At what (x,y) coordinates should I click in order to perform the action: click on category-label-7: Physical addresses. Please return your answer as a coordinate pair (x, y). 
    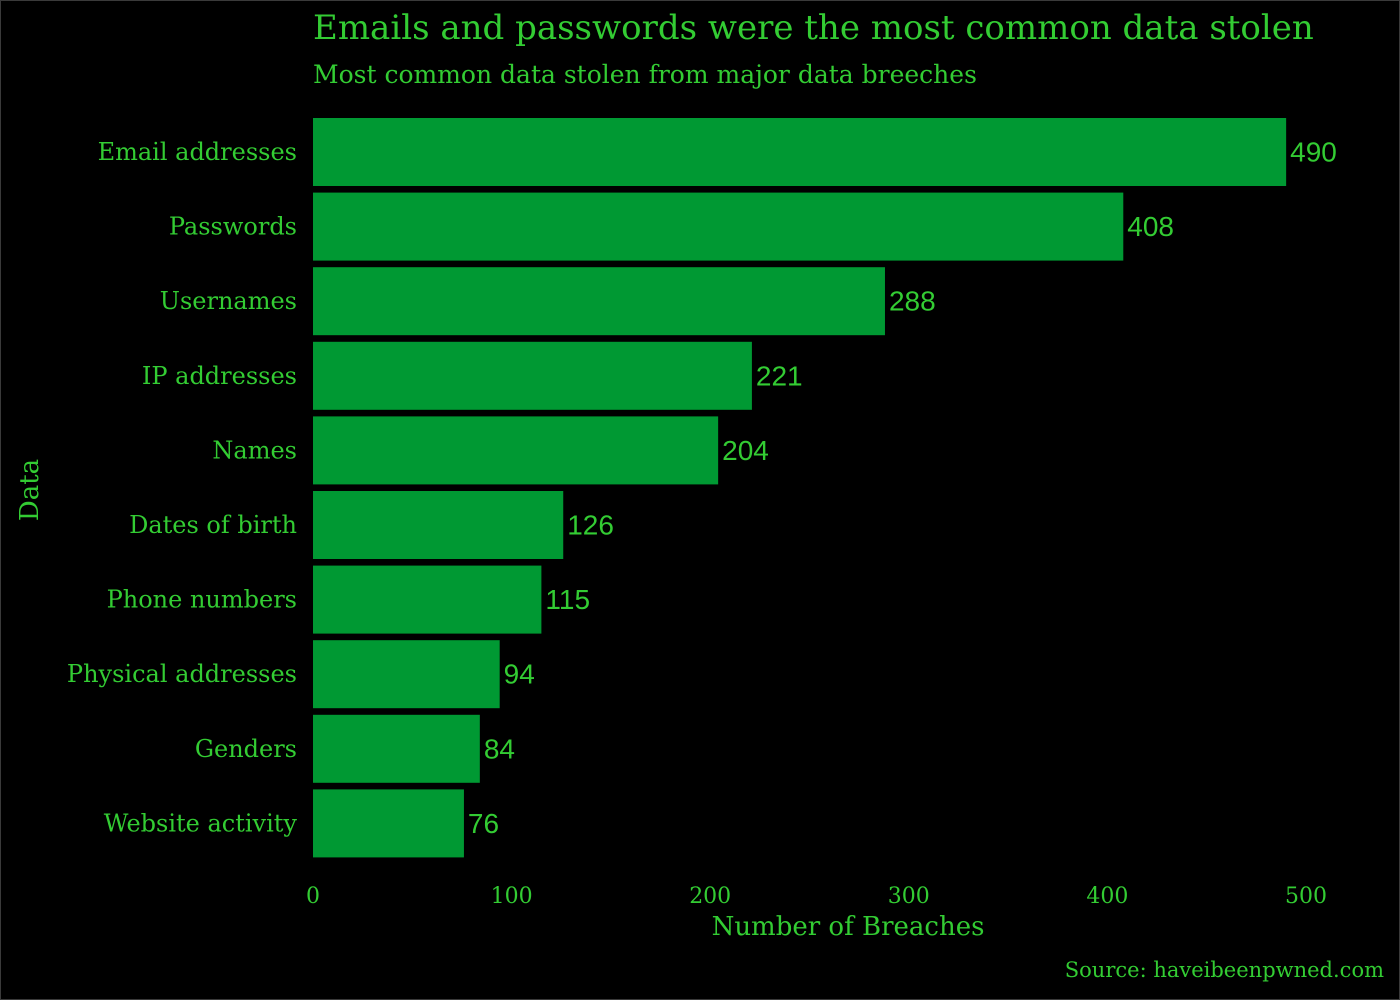
    Looking at the image, I should click on (182, 674).